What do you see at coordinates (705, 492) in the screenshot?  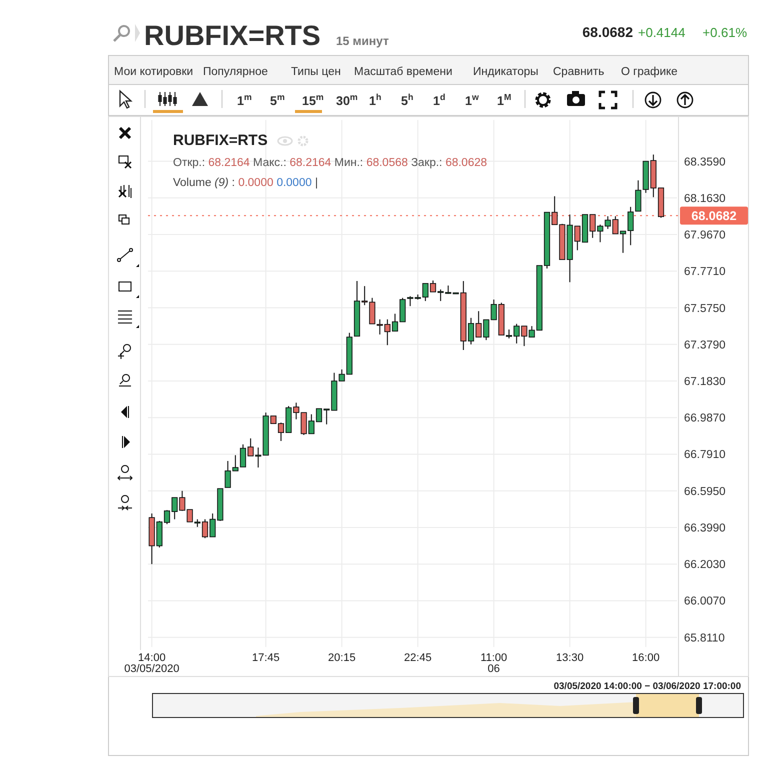 I see `y-tick-label: 66.5950` at bounding box center [705, 492].